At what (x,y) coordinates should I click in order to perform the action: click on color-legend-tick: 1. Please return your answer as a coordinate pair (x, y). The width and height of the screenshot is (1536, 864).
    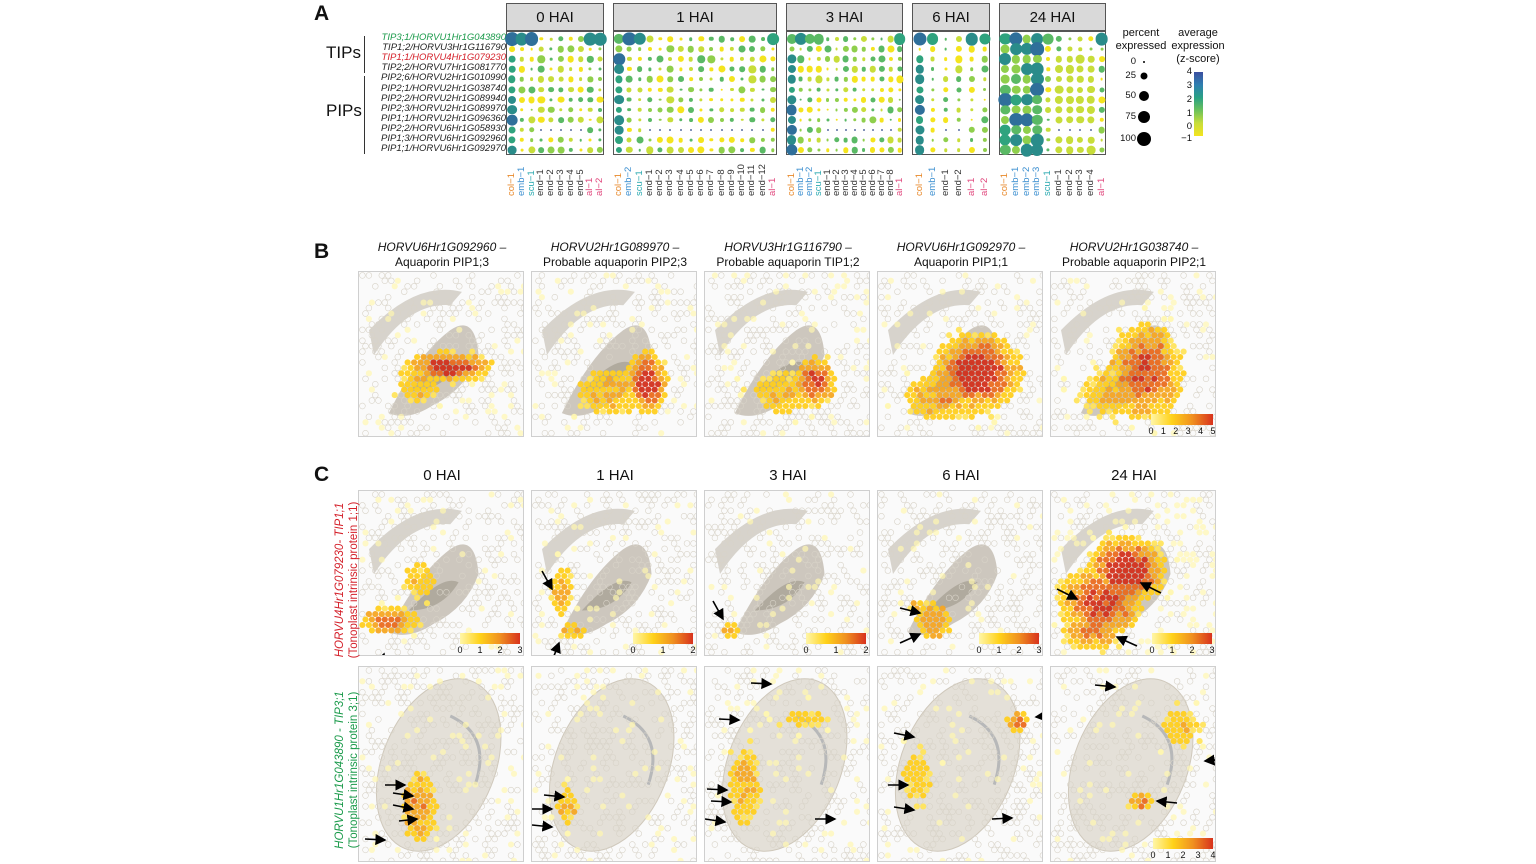
    Looking at the image, I should click on (1189, 113).